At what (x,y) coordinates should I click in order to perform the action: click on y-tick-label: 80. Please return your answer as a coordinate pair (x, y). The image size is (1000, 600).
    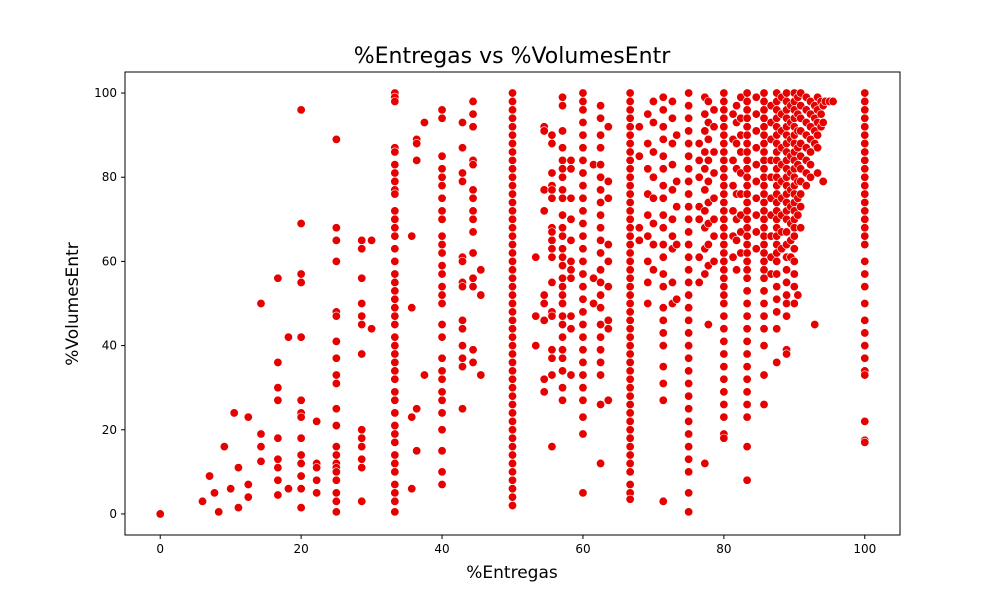
    Looking at the image, I should click on (109, 177).